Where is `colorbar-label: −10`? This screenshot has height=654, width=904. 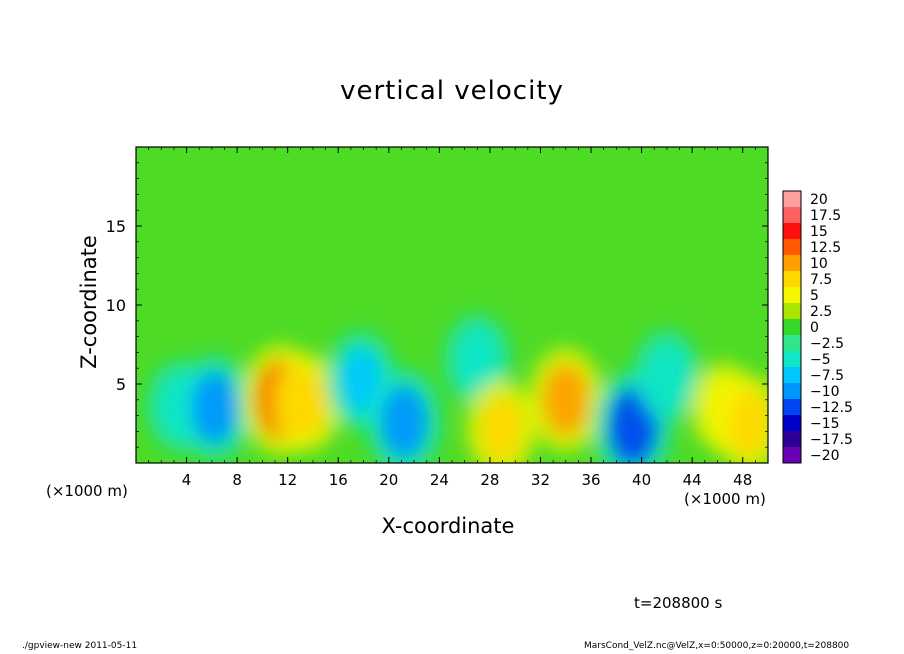 colorbar-label: −10 is located at coordinates (825, 392).